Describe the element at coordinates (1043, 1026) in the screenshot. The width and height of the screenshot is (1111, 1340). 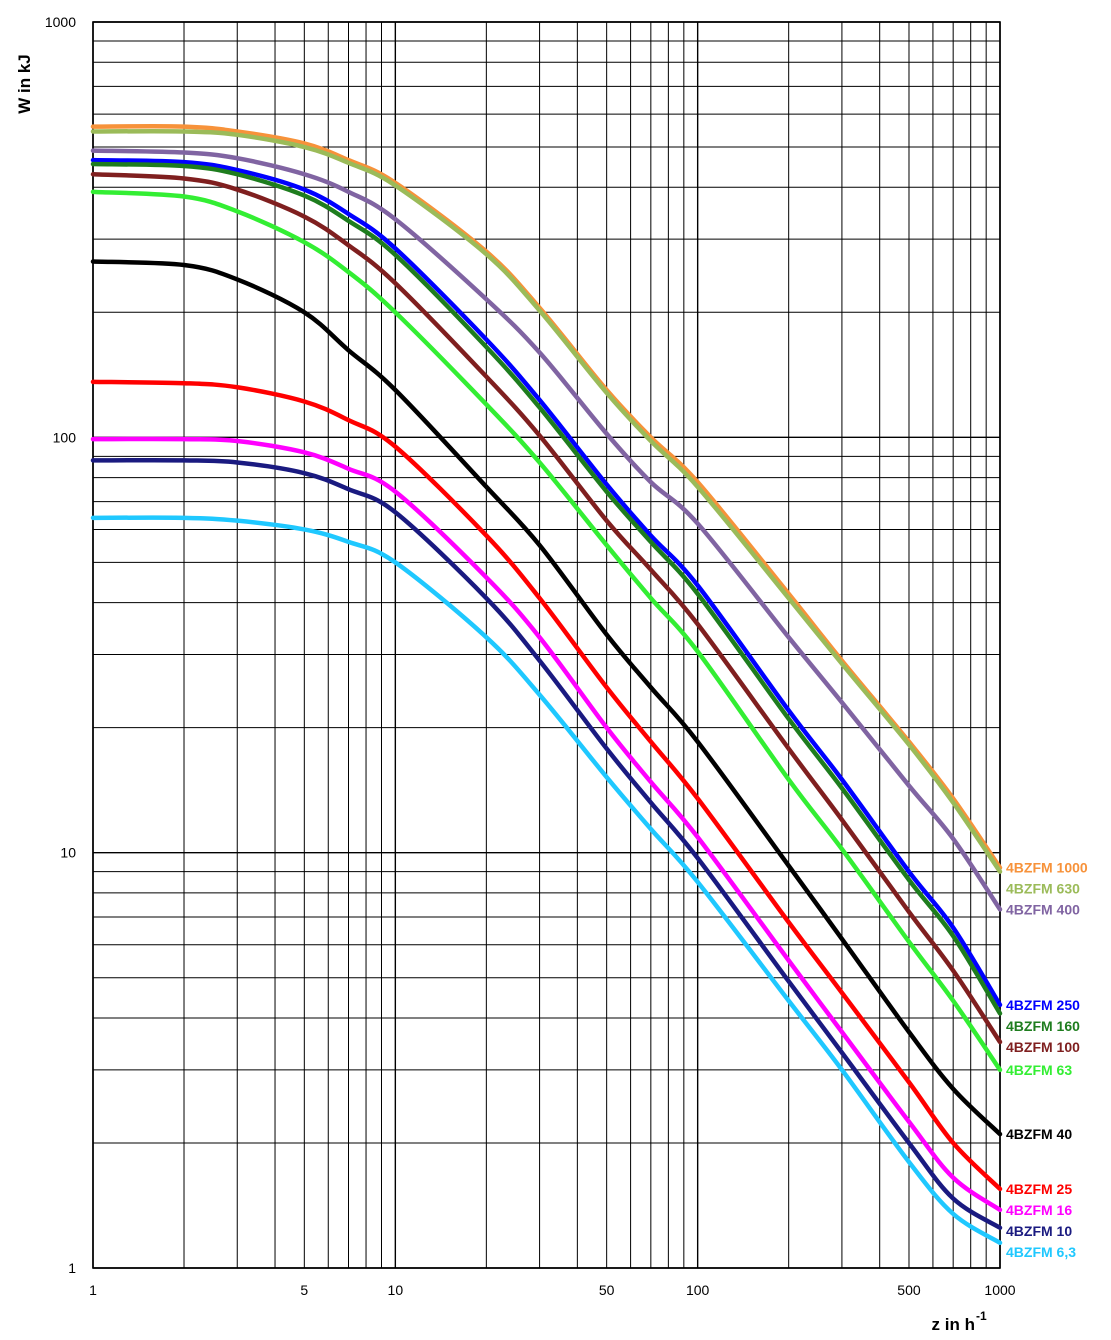
I see `series-label-4bzfm-160: 4BZFM 160` at that location.